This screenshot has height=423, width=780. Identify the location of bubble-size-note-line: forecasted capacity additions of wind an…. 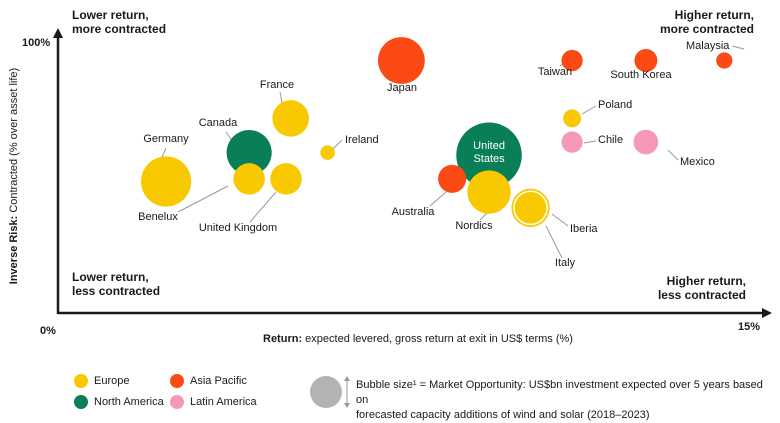
(503, 415).